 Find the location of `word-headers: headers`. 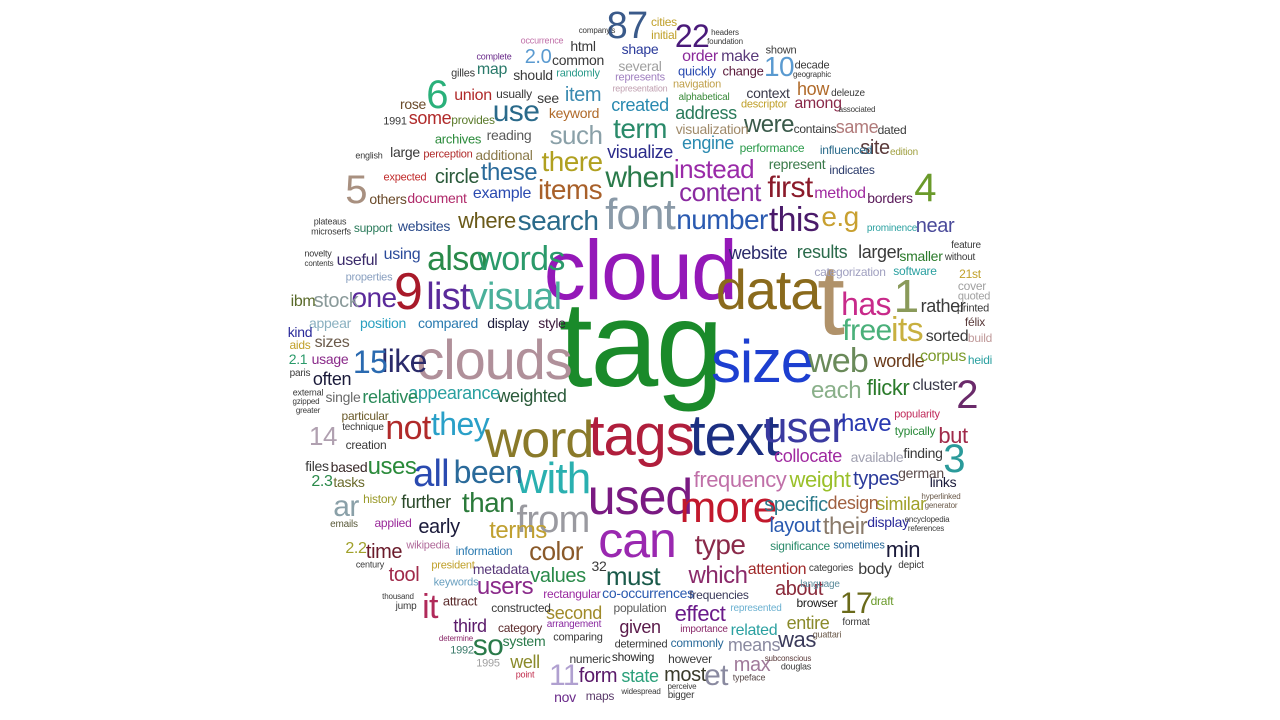

word-headers: headers is located at coordinates (725, 32).